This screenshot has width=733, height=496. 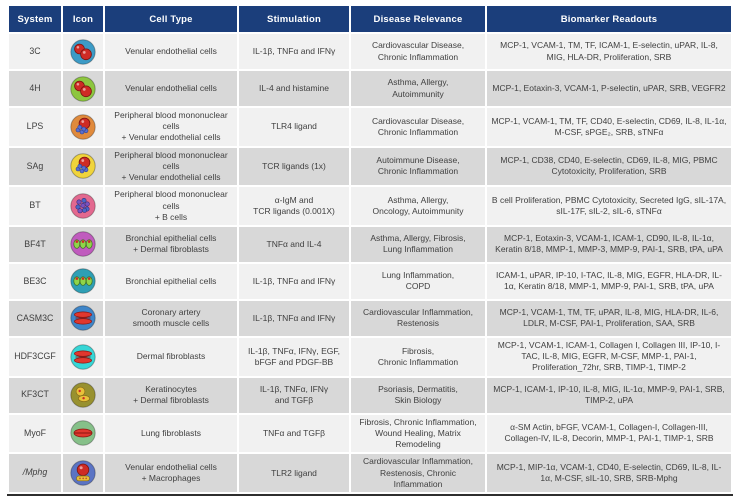 I want to click on stimulation-cell: TCR ligands (1x), so click(x=294, y=166).